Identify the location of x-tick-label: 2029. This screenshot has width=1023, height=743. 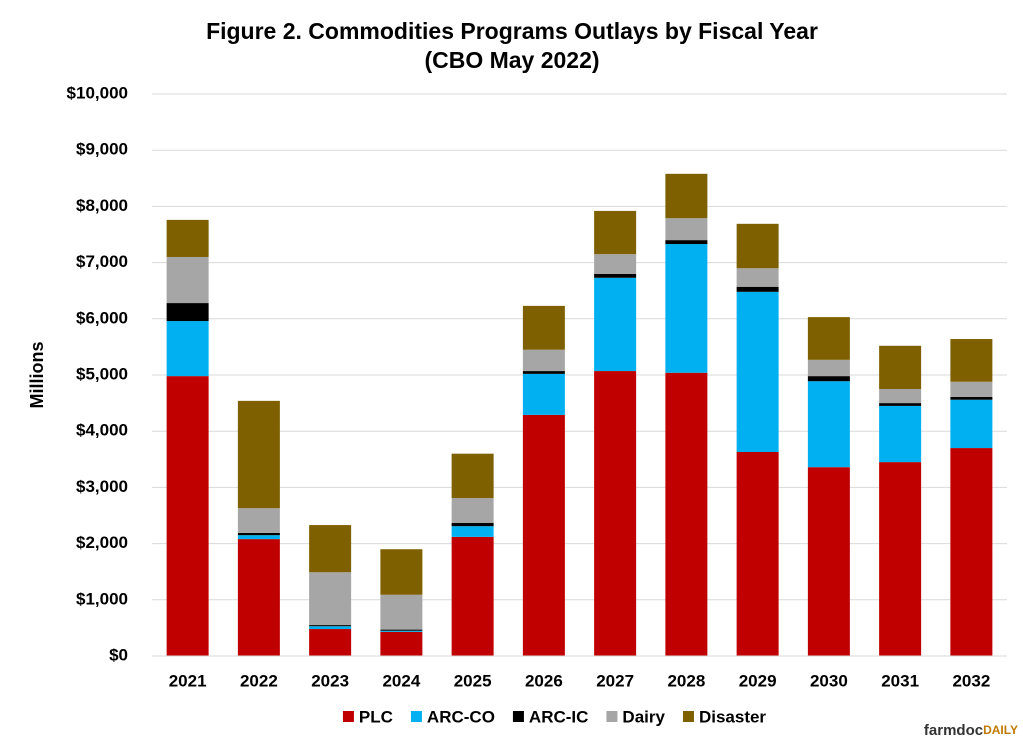
(758, 680).